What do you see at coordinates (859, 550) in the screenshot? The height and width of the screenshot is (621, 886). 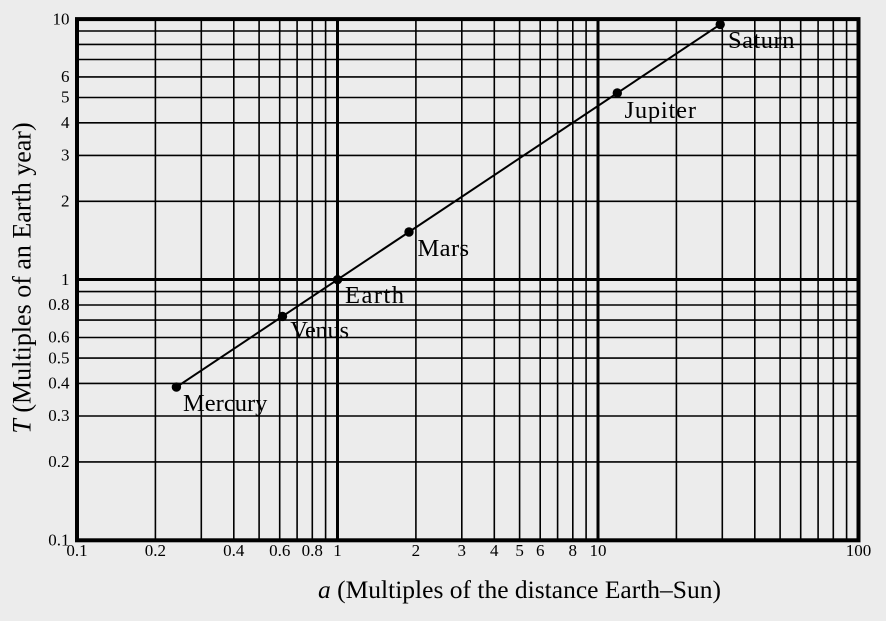 I see `svg-text: 100` at bounding box center [859, 550].